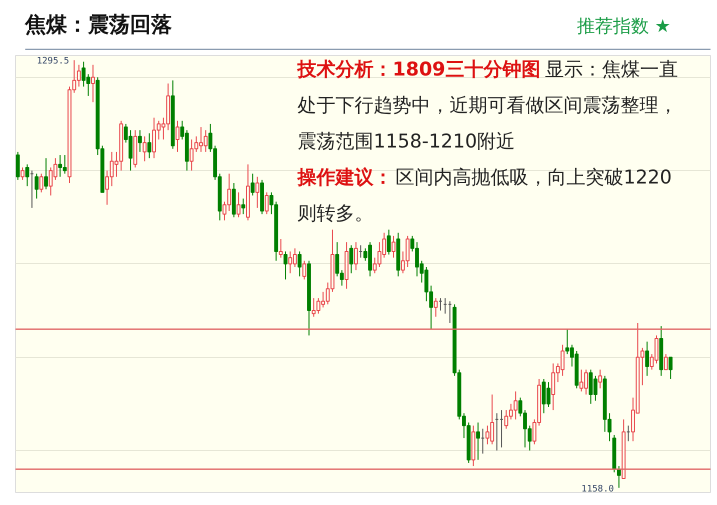  I want to click on annotation: 处于下行趋势中，近期可看做区间震荡整理，, so click(488, 105).